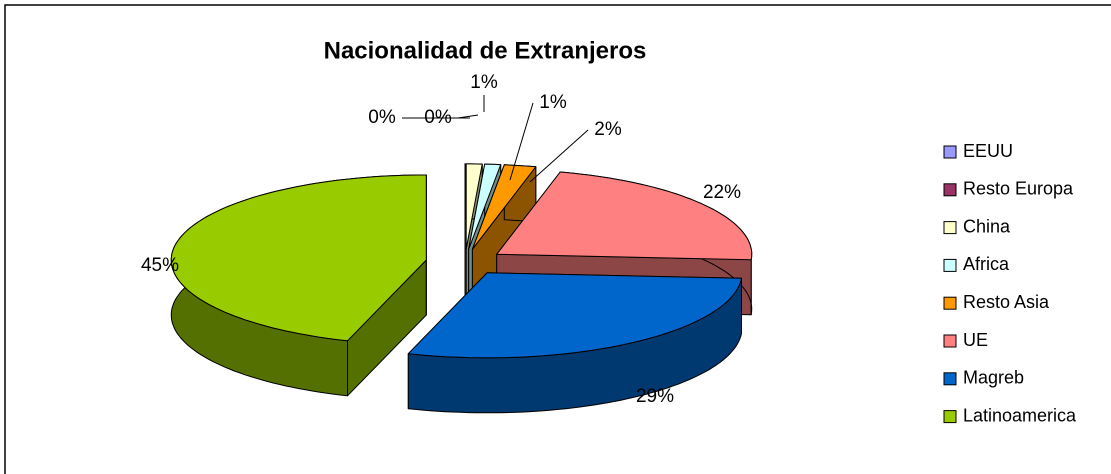 The height and width of the screenshot is (474, 1111). Describe the element at coordinates (1006, 302) in the screenshot. I see `legend-label: Resto Asia` at that location.